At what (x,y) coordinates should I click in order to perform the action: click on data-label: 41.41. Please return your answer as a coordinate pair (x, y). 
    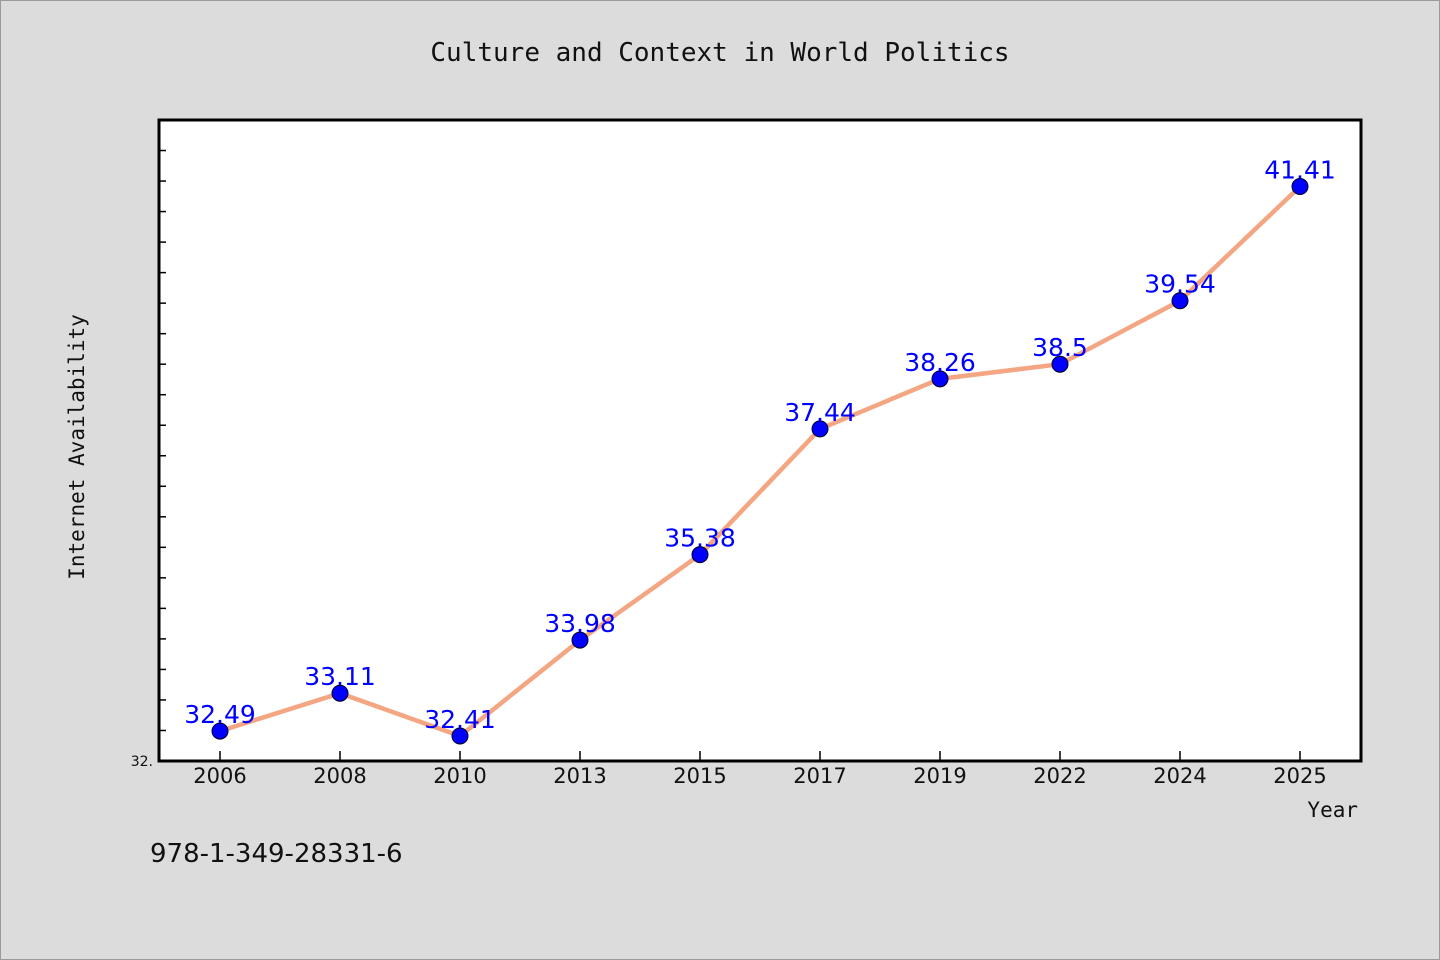
    Looking at the image, I should click on (1300, 170).